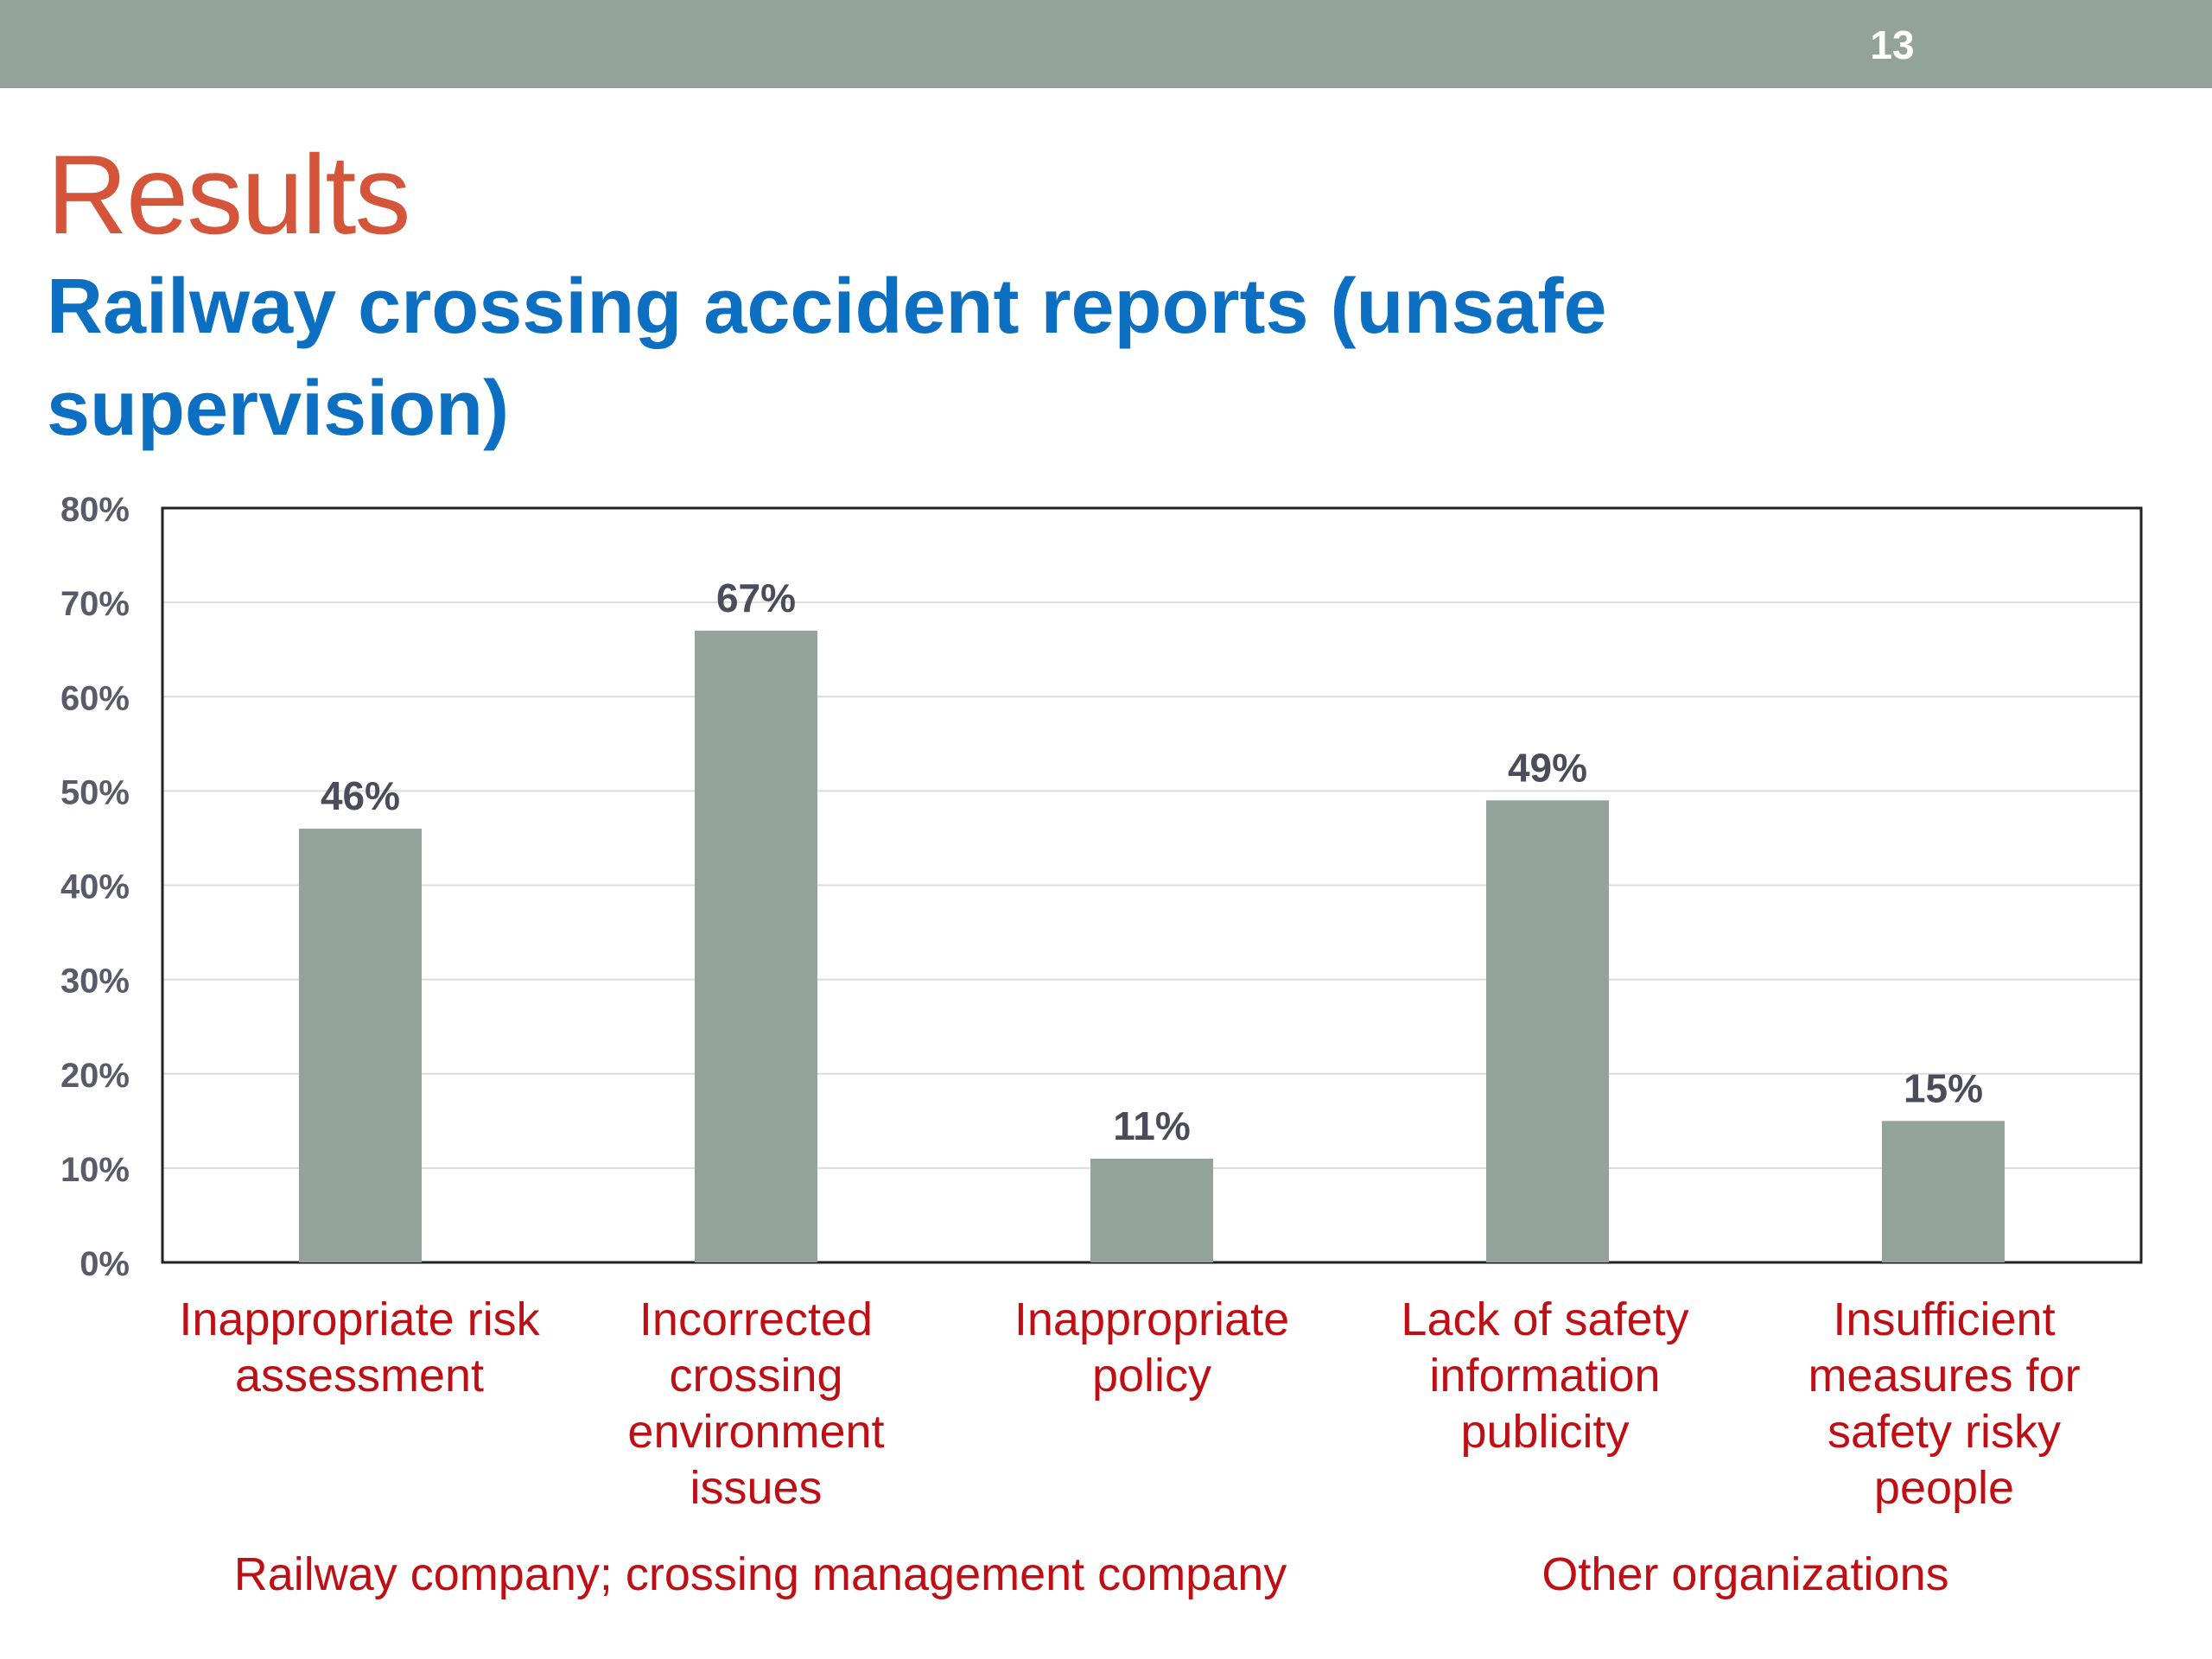  Describe the element at coordinates (1106, 44) in the screenshot. I see `header-bar` at that location.